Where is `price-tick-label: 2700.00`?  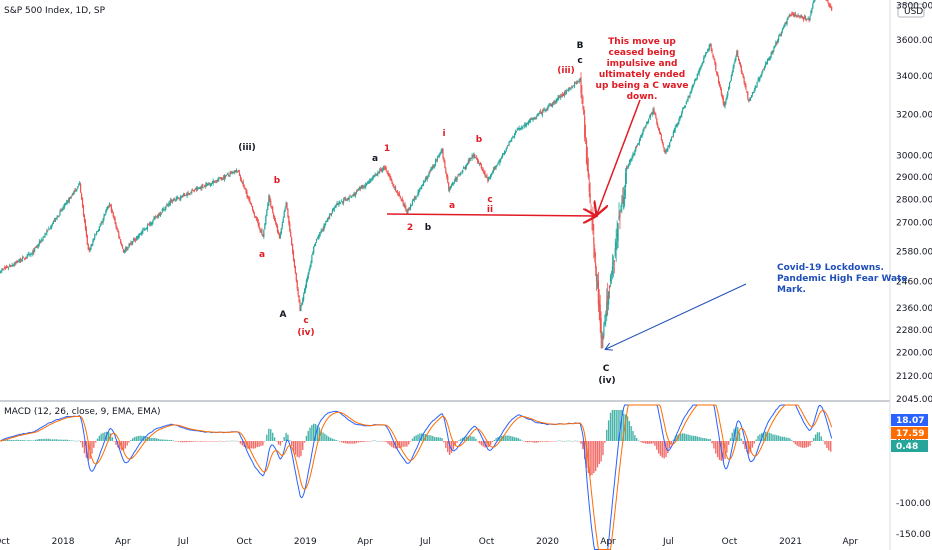
price-tick-label: 2700.00 is located at coordinates (914, 223).